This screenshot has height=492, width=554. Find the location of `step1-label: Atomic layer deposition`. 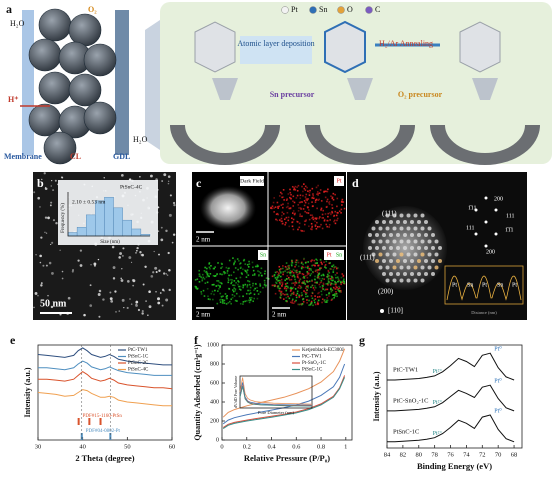

step1-label: Atomic layer deposition is located at coordinates (275, 43).